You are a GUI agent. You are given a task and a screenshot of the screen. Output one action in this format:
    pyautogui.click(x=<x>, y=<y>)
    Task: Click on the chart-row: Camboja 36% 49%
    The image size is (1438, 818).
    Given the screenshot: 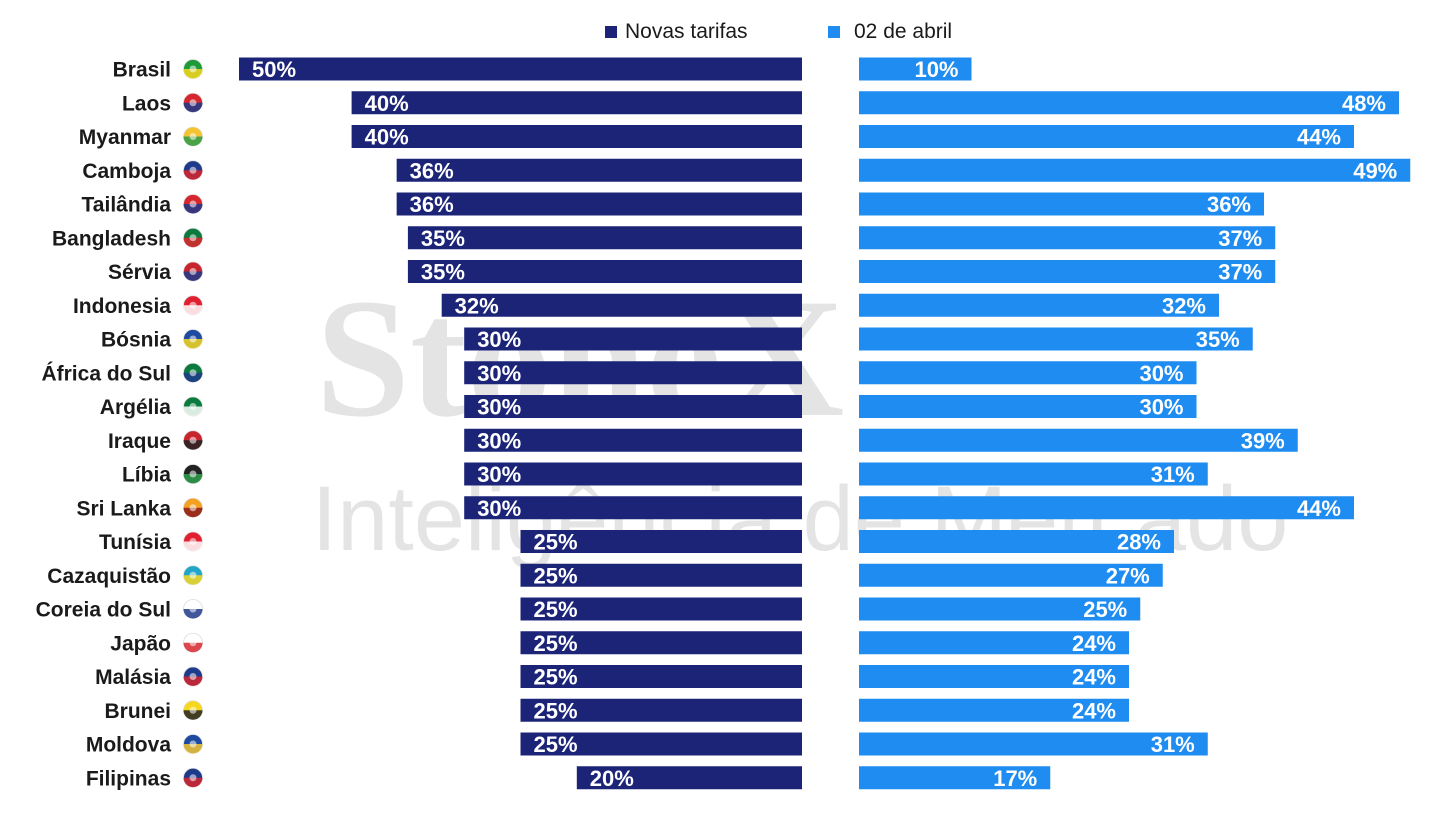 What is the action you would take?
    pyautogui.click(x=746, y=170)
    